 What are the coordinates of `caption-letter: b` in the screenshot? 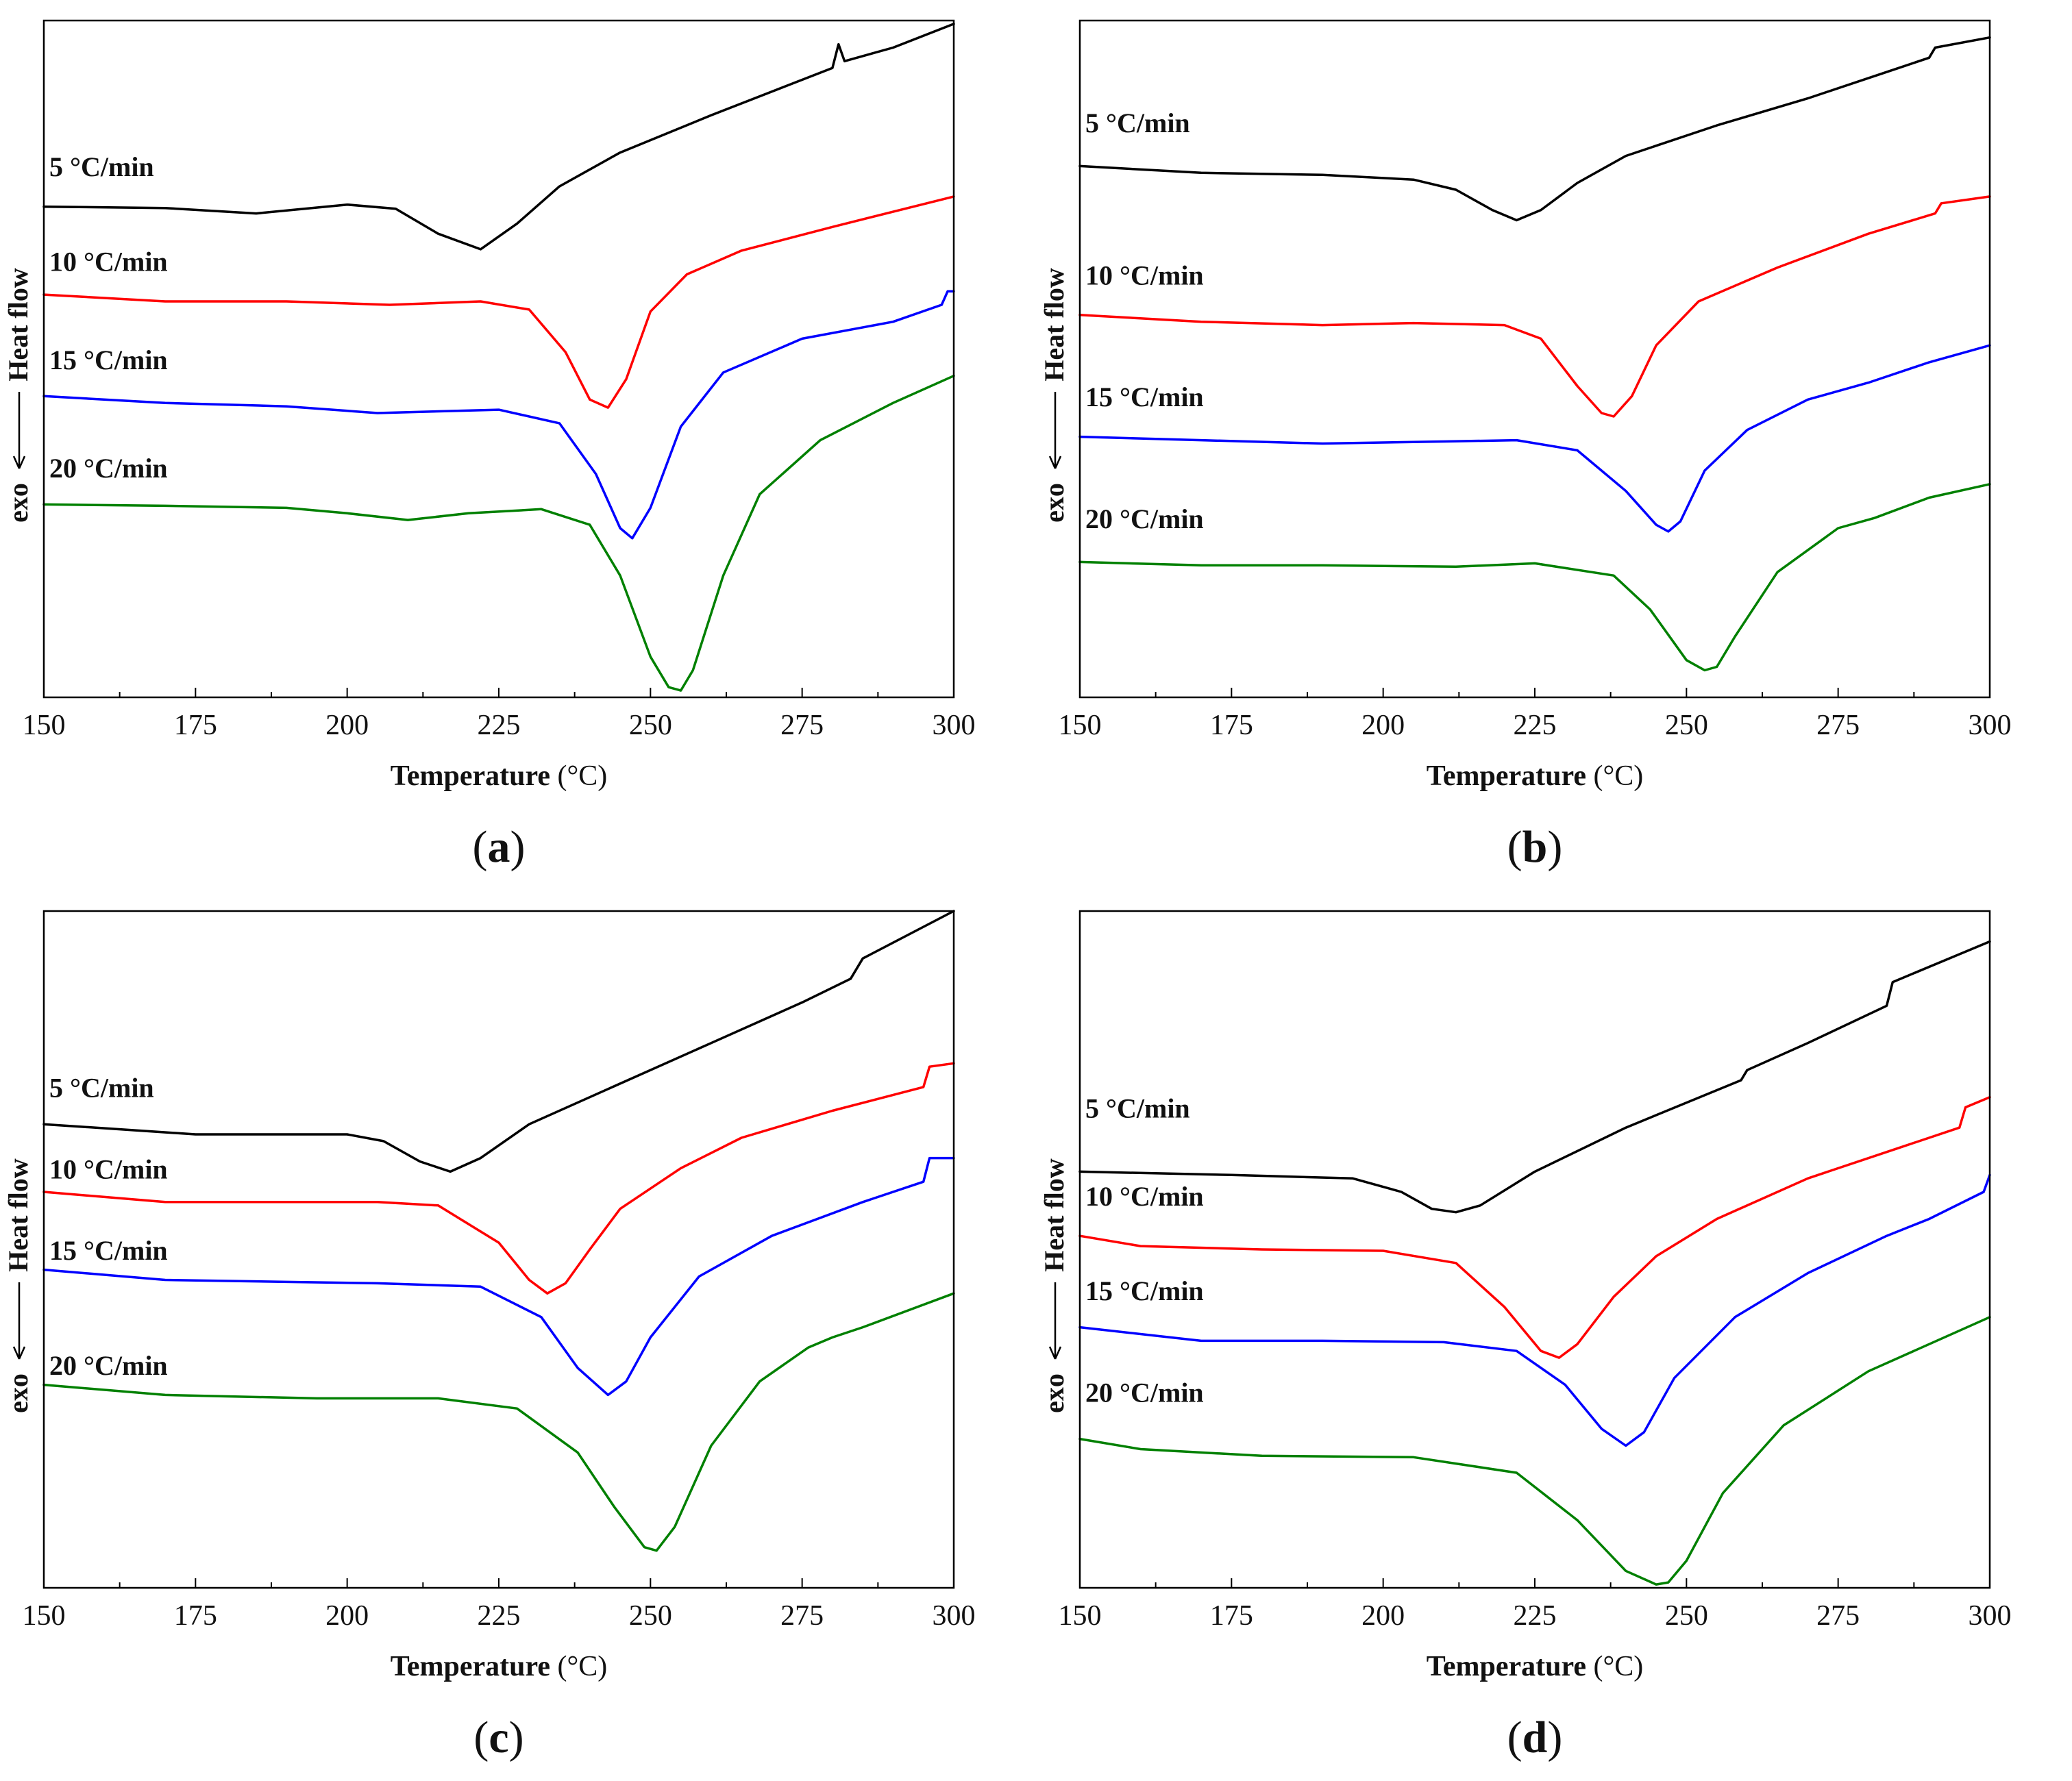 It's located at (1535, 847).